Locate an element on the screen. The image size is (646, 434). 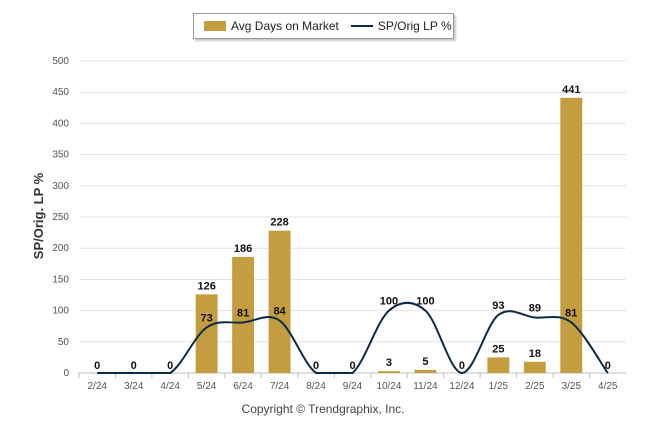
bar-value-label: 228 is located at coordinates (279, 223).